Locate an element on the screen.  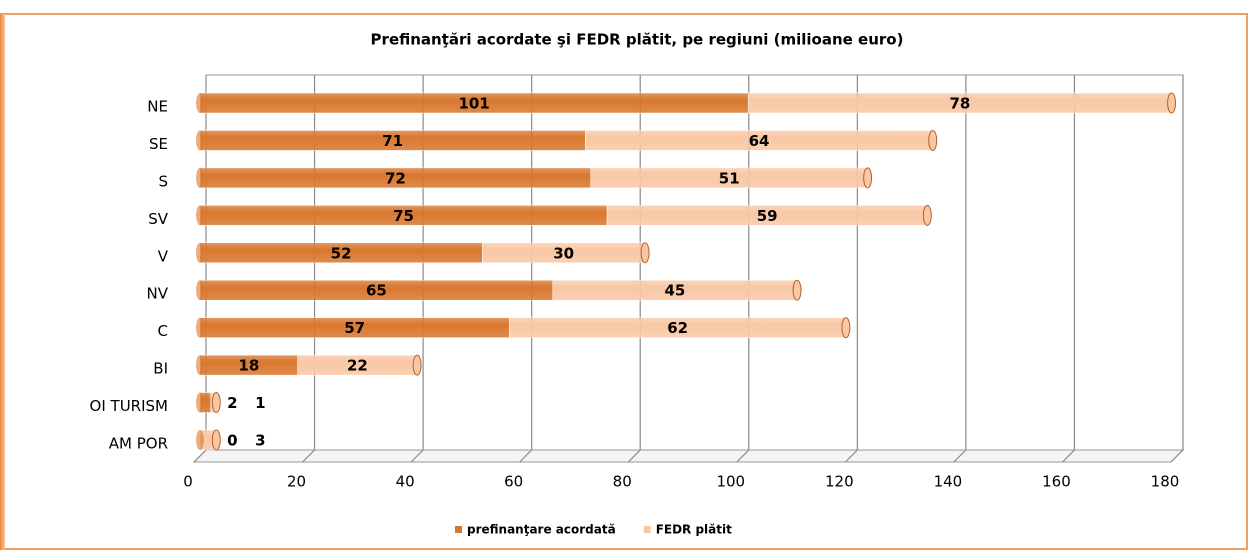
x-tick-label: 20 is located at coordinates (296, 482).